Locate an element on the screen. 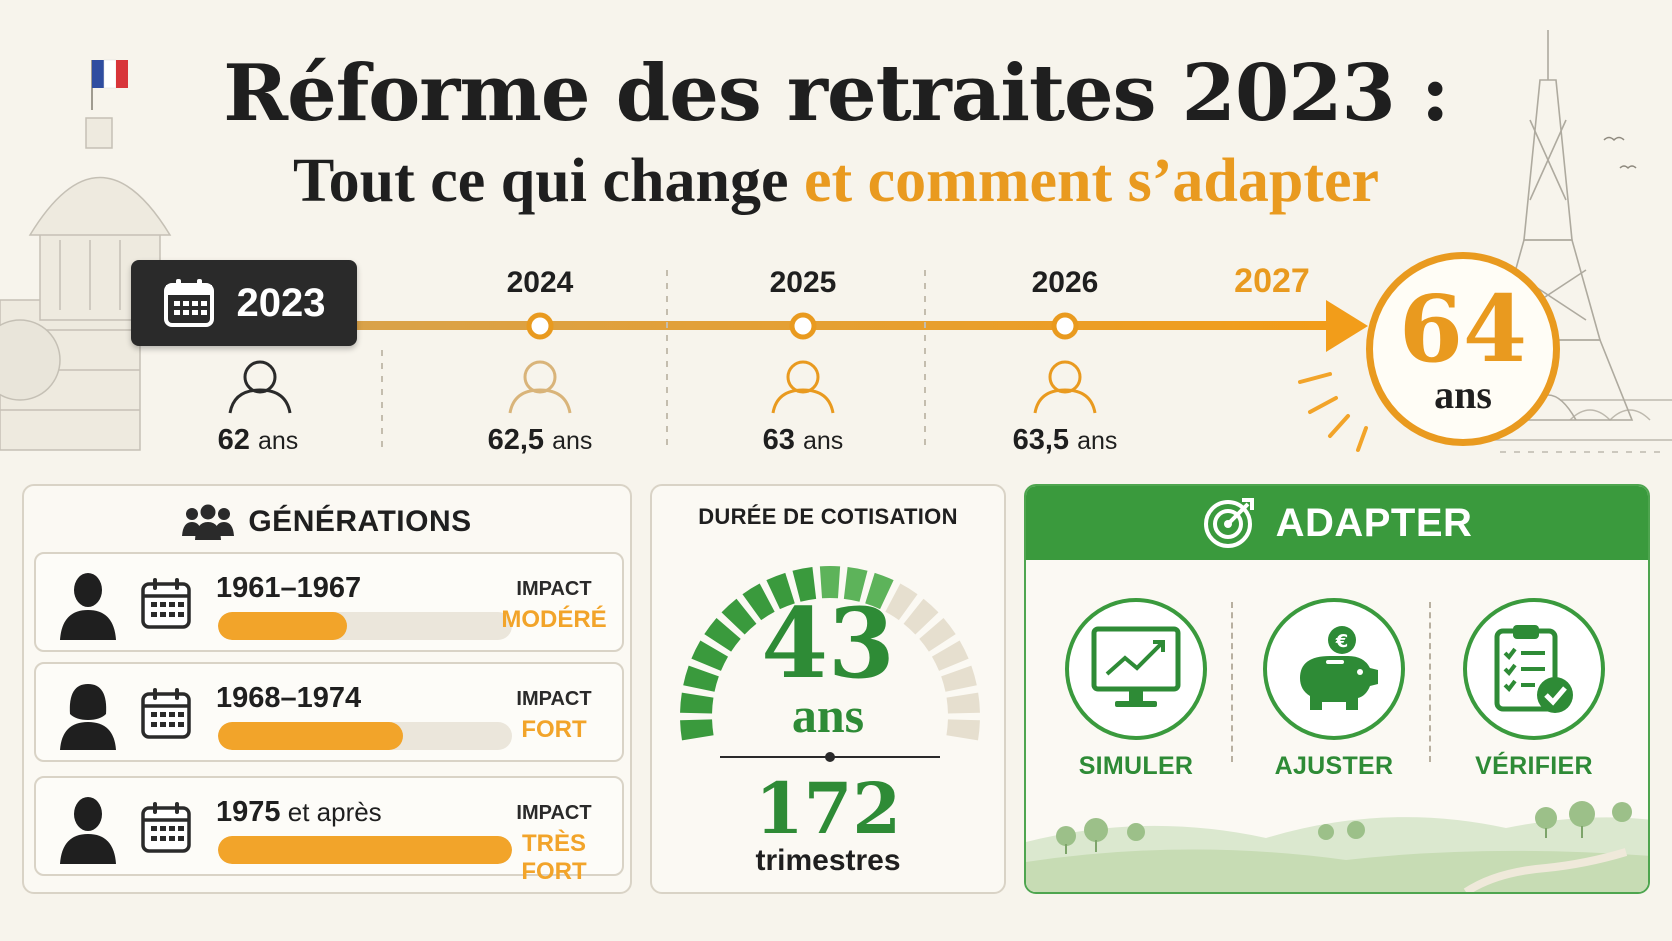  timeline-arrowhead is located at coordinates (1347, 326).